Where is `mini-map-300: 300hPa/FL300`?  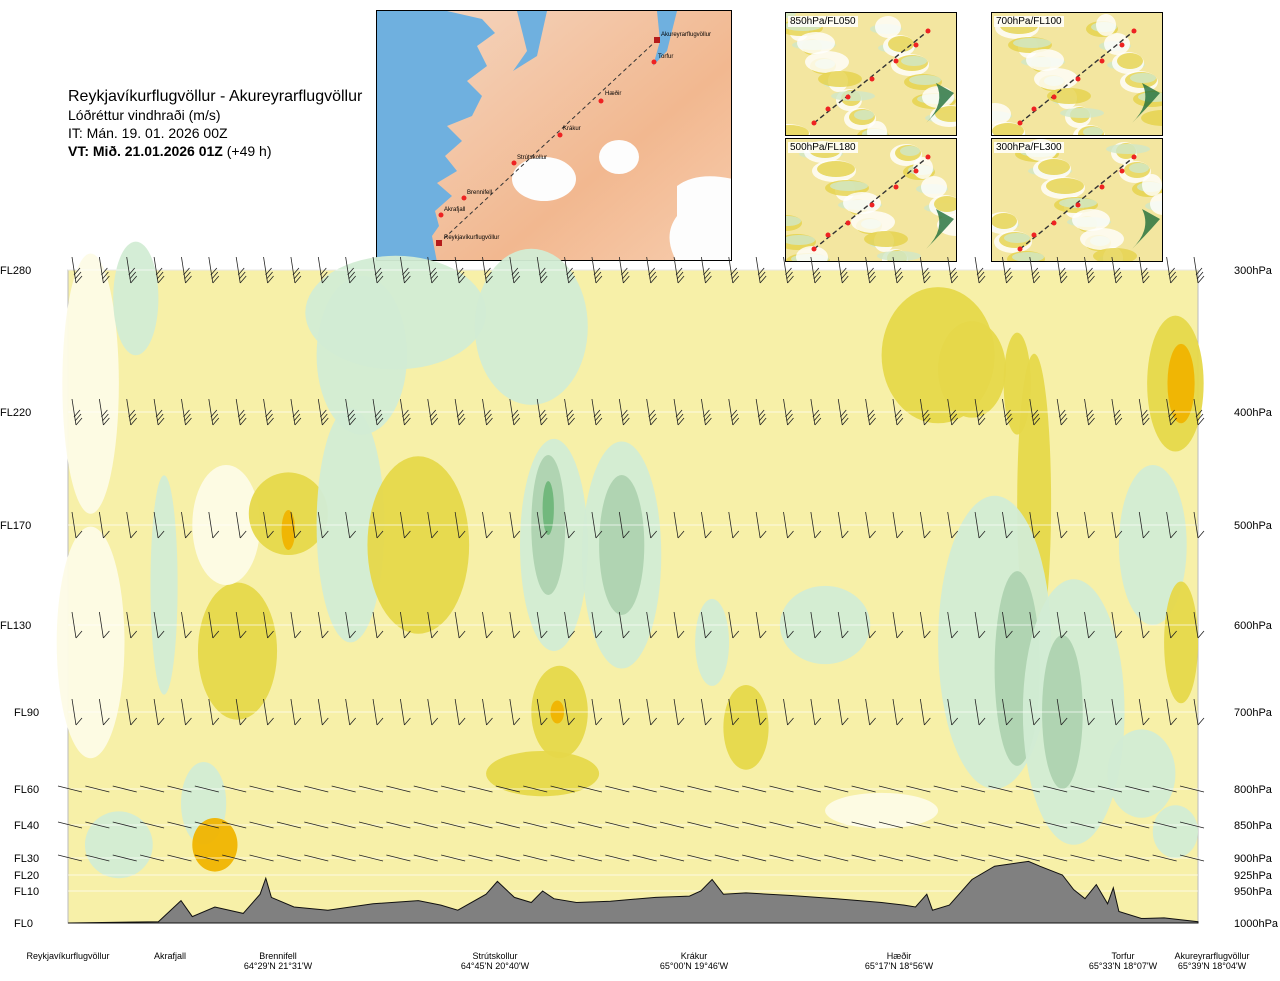
mini-map-300: 300hPa/FL300 is located at coordinates (1077, 200).